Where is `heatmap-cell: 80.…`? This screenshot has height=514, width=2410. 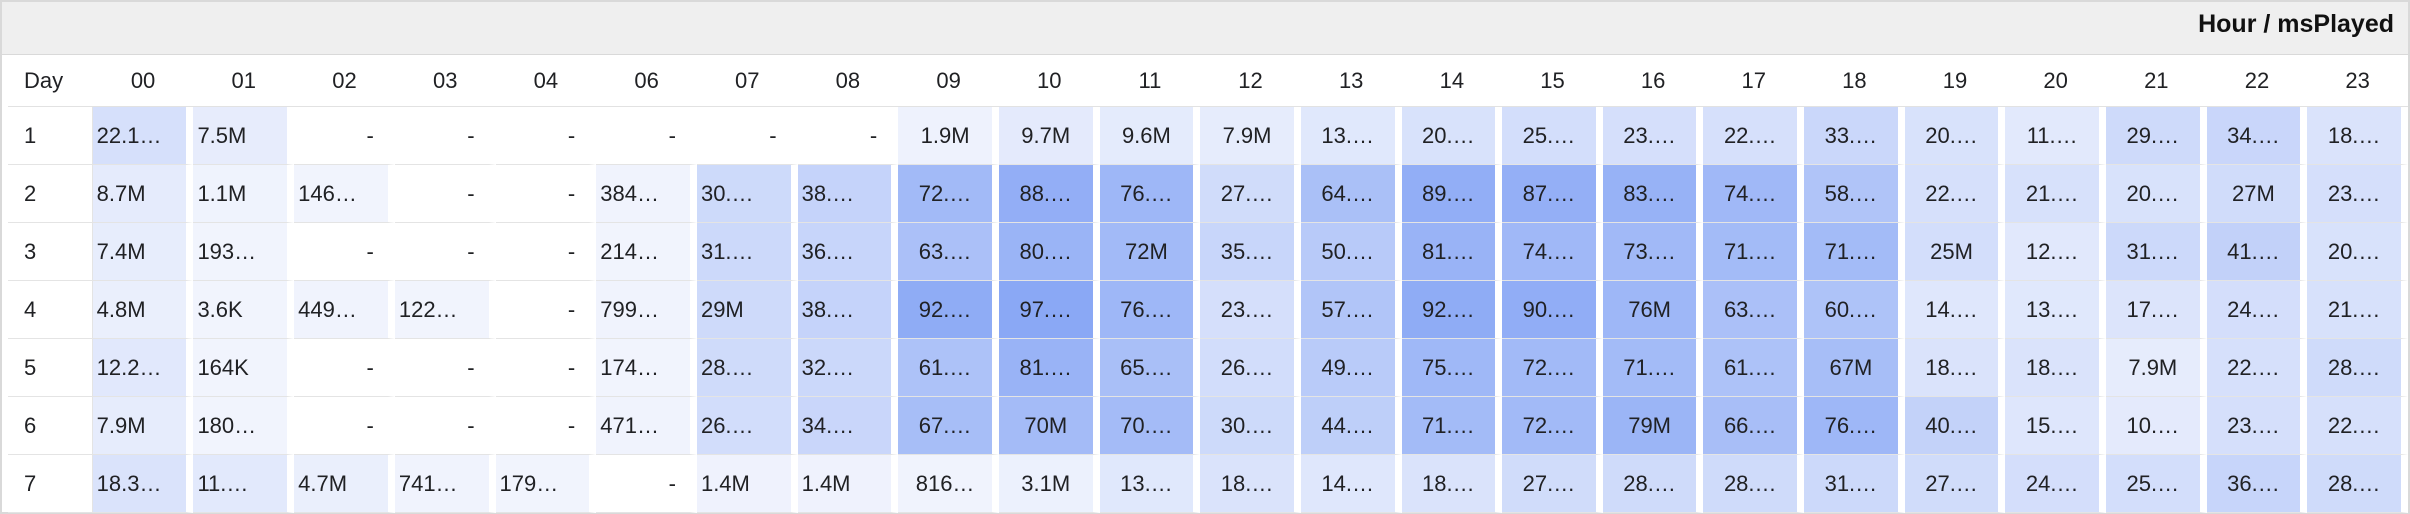
heatmap-cell: 80.… is located at coordinates (1049, 252).